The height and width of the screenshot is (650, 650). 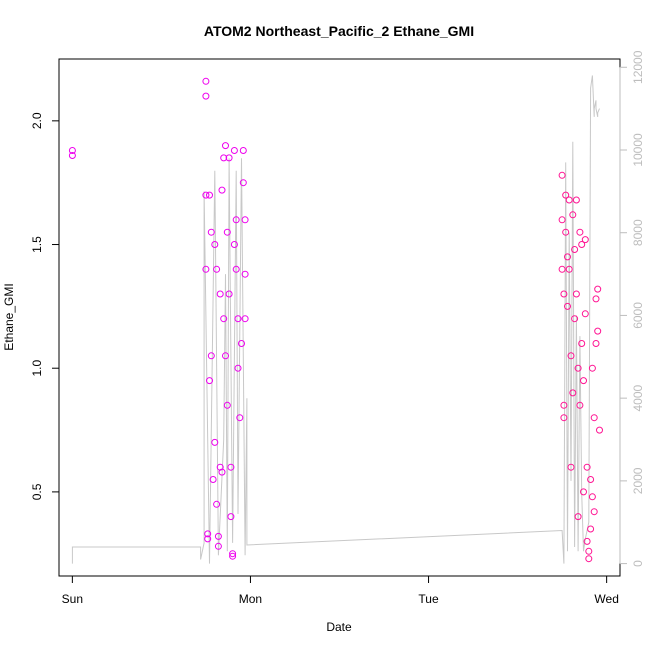 I want to click on left-axis-tick-label: 1.5, so click(x=37, y=244).